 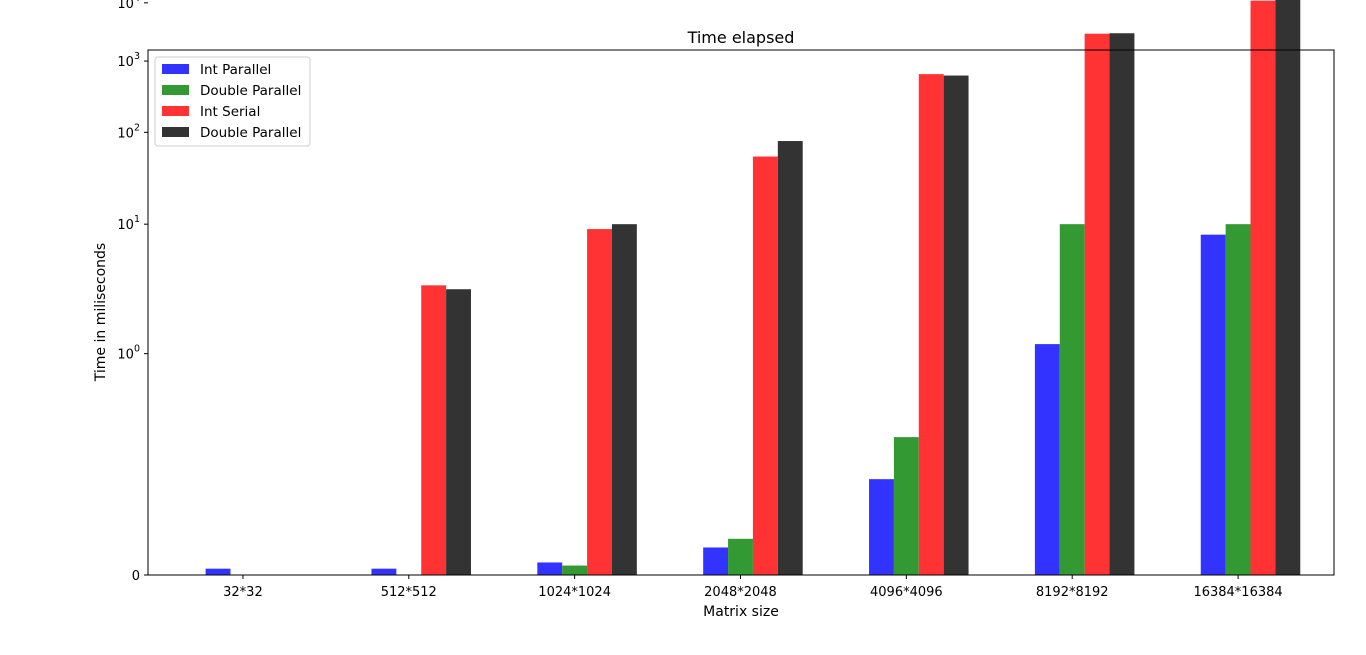 I want to click on y-tick-label: 0, so click(x=136, y=576).